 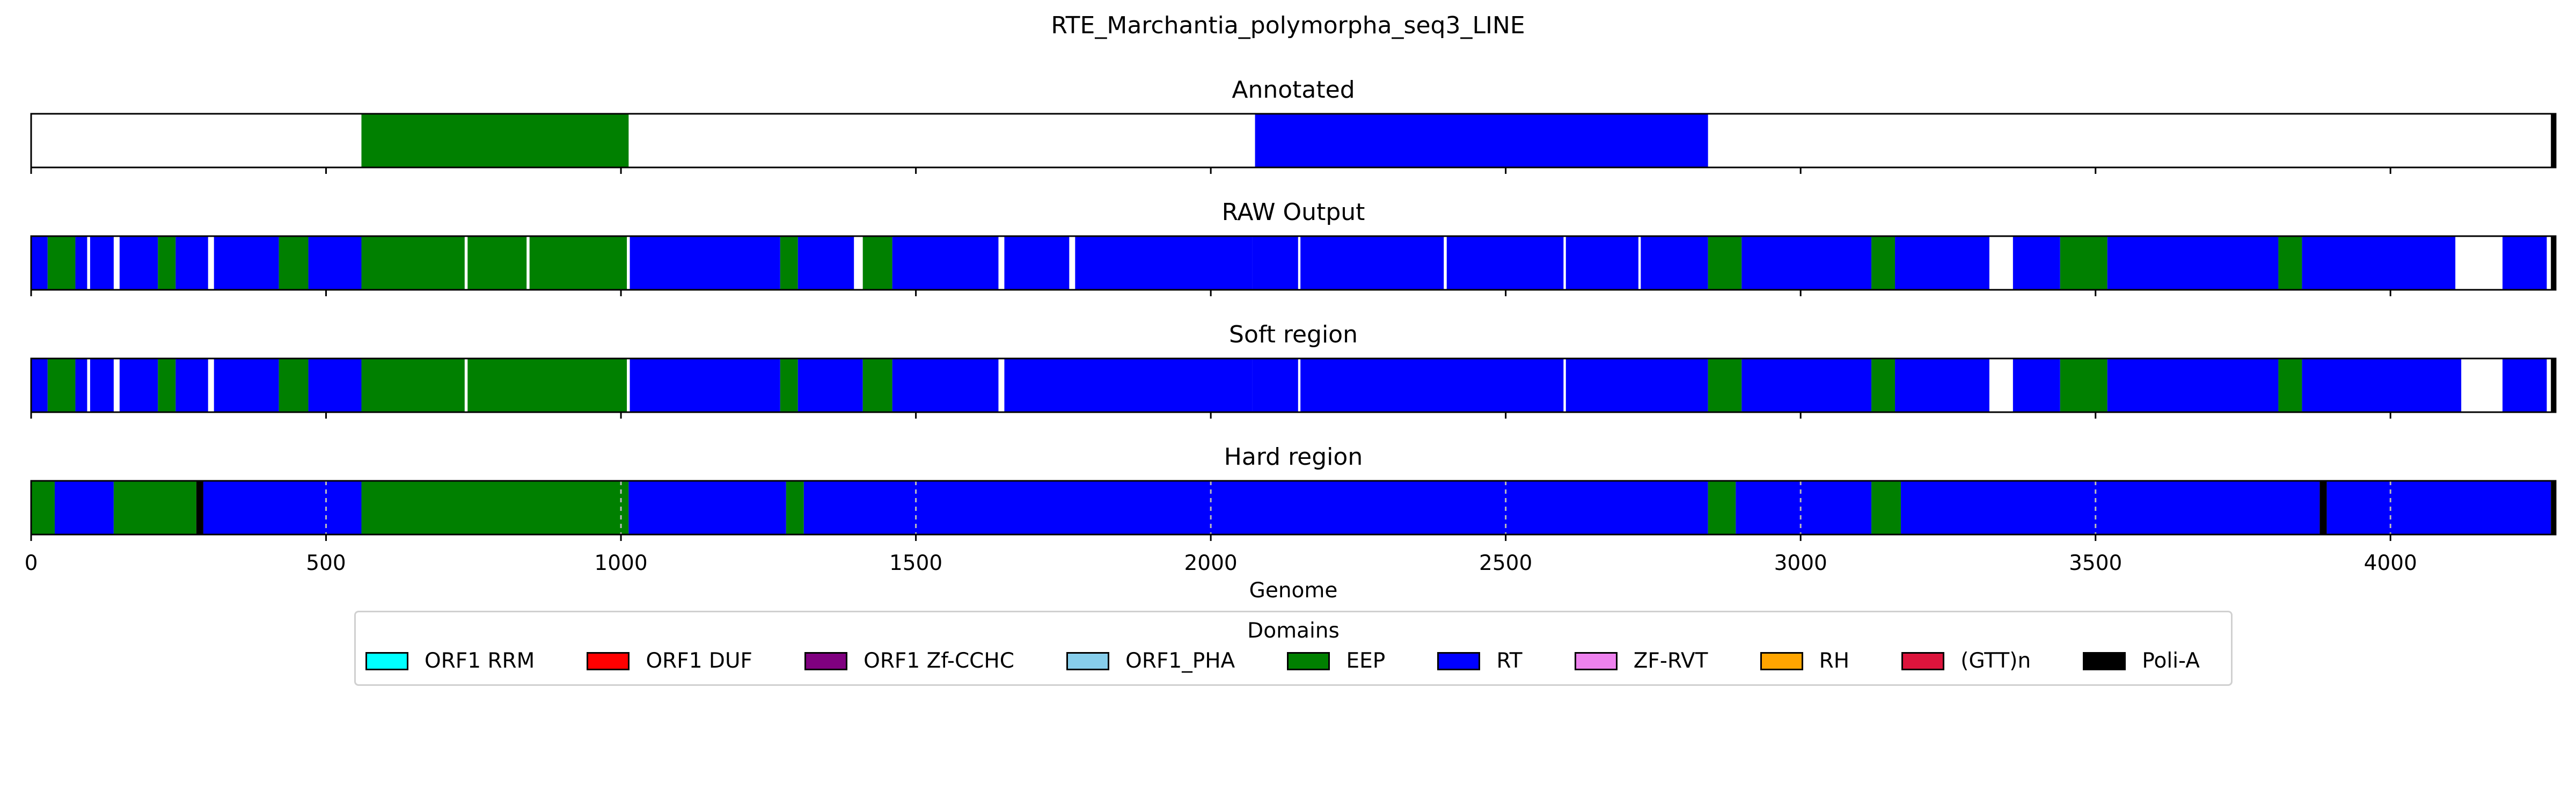 I want to click on legend-label: ORF1 DUF, so click(x=699, y=661).